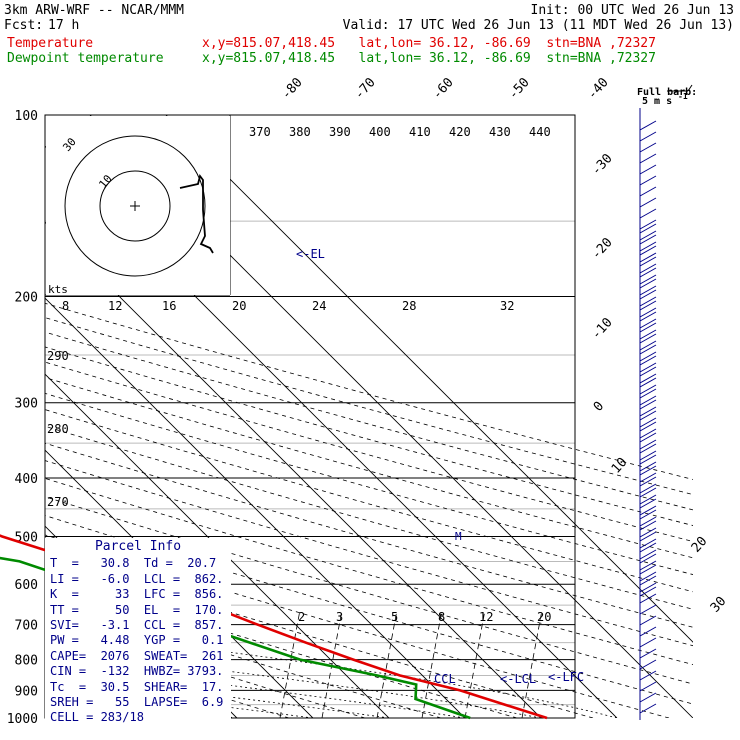 The width and height of the screenshot is (740, 740). I want to click on hodograph-trace, so click(196, 213).